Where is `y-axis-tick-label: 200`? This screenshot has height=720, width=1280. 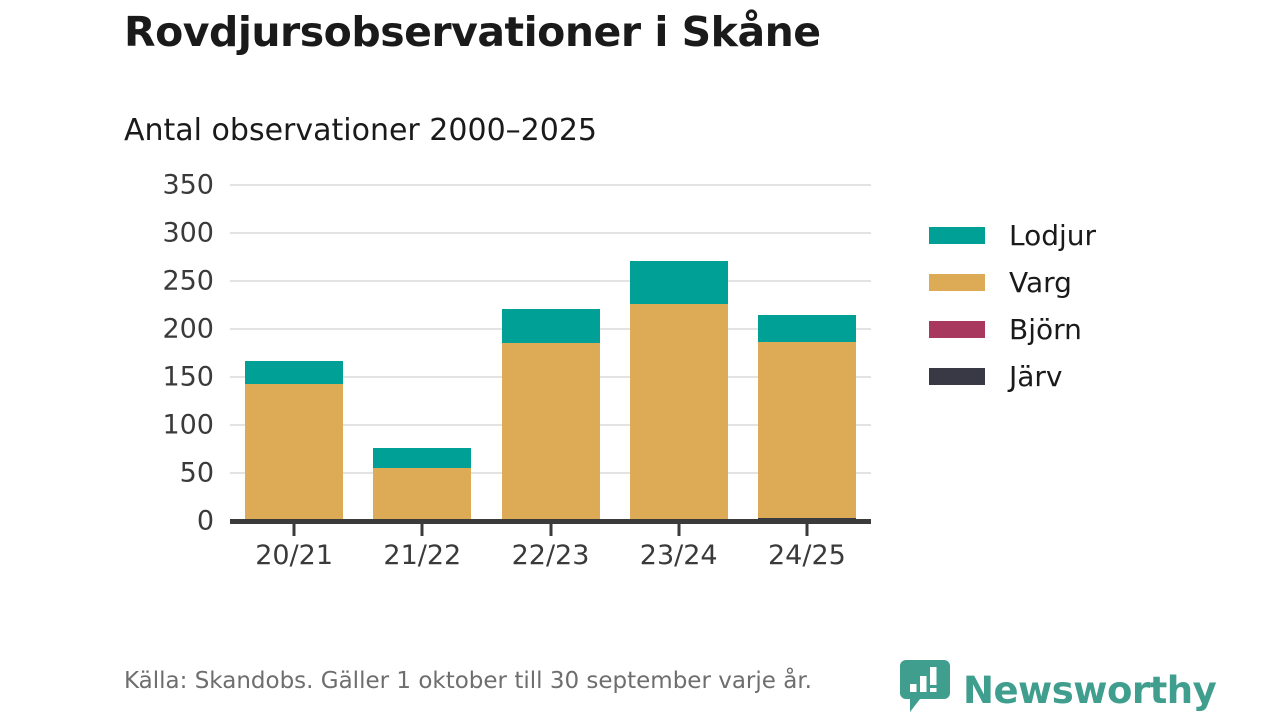
y-axis-tick-label: 200 is located at coordinates (188, 329).